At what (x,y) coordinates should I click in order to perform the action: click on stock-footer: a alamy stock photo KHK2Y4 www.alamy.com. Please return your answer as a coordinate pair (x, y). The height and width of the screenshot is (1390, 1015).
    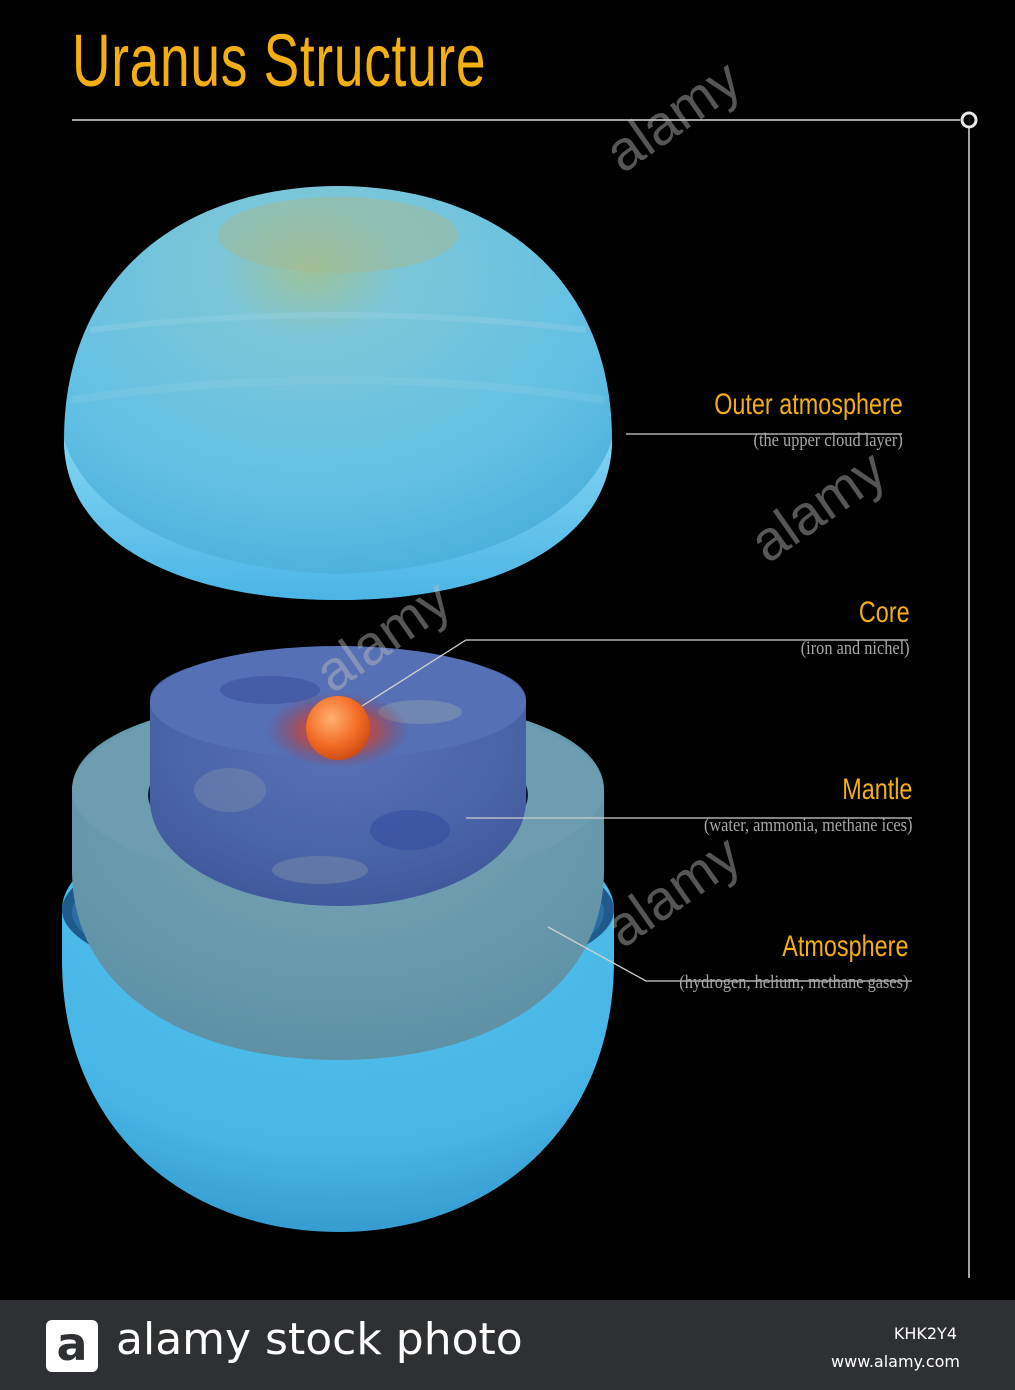
    Looking at the image, I should click on (507, 1345).